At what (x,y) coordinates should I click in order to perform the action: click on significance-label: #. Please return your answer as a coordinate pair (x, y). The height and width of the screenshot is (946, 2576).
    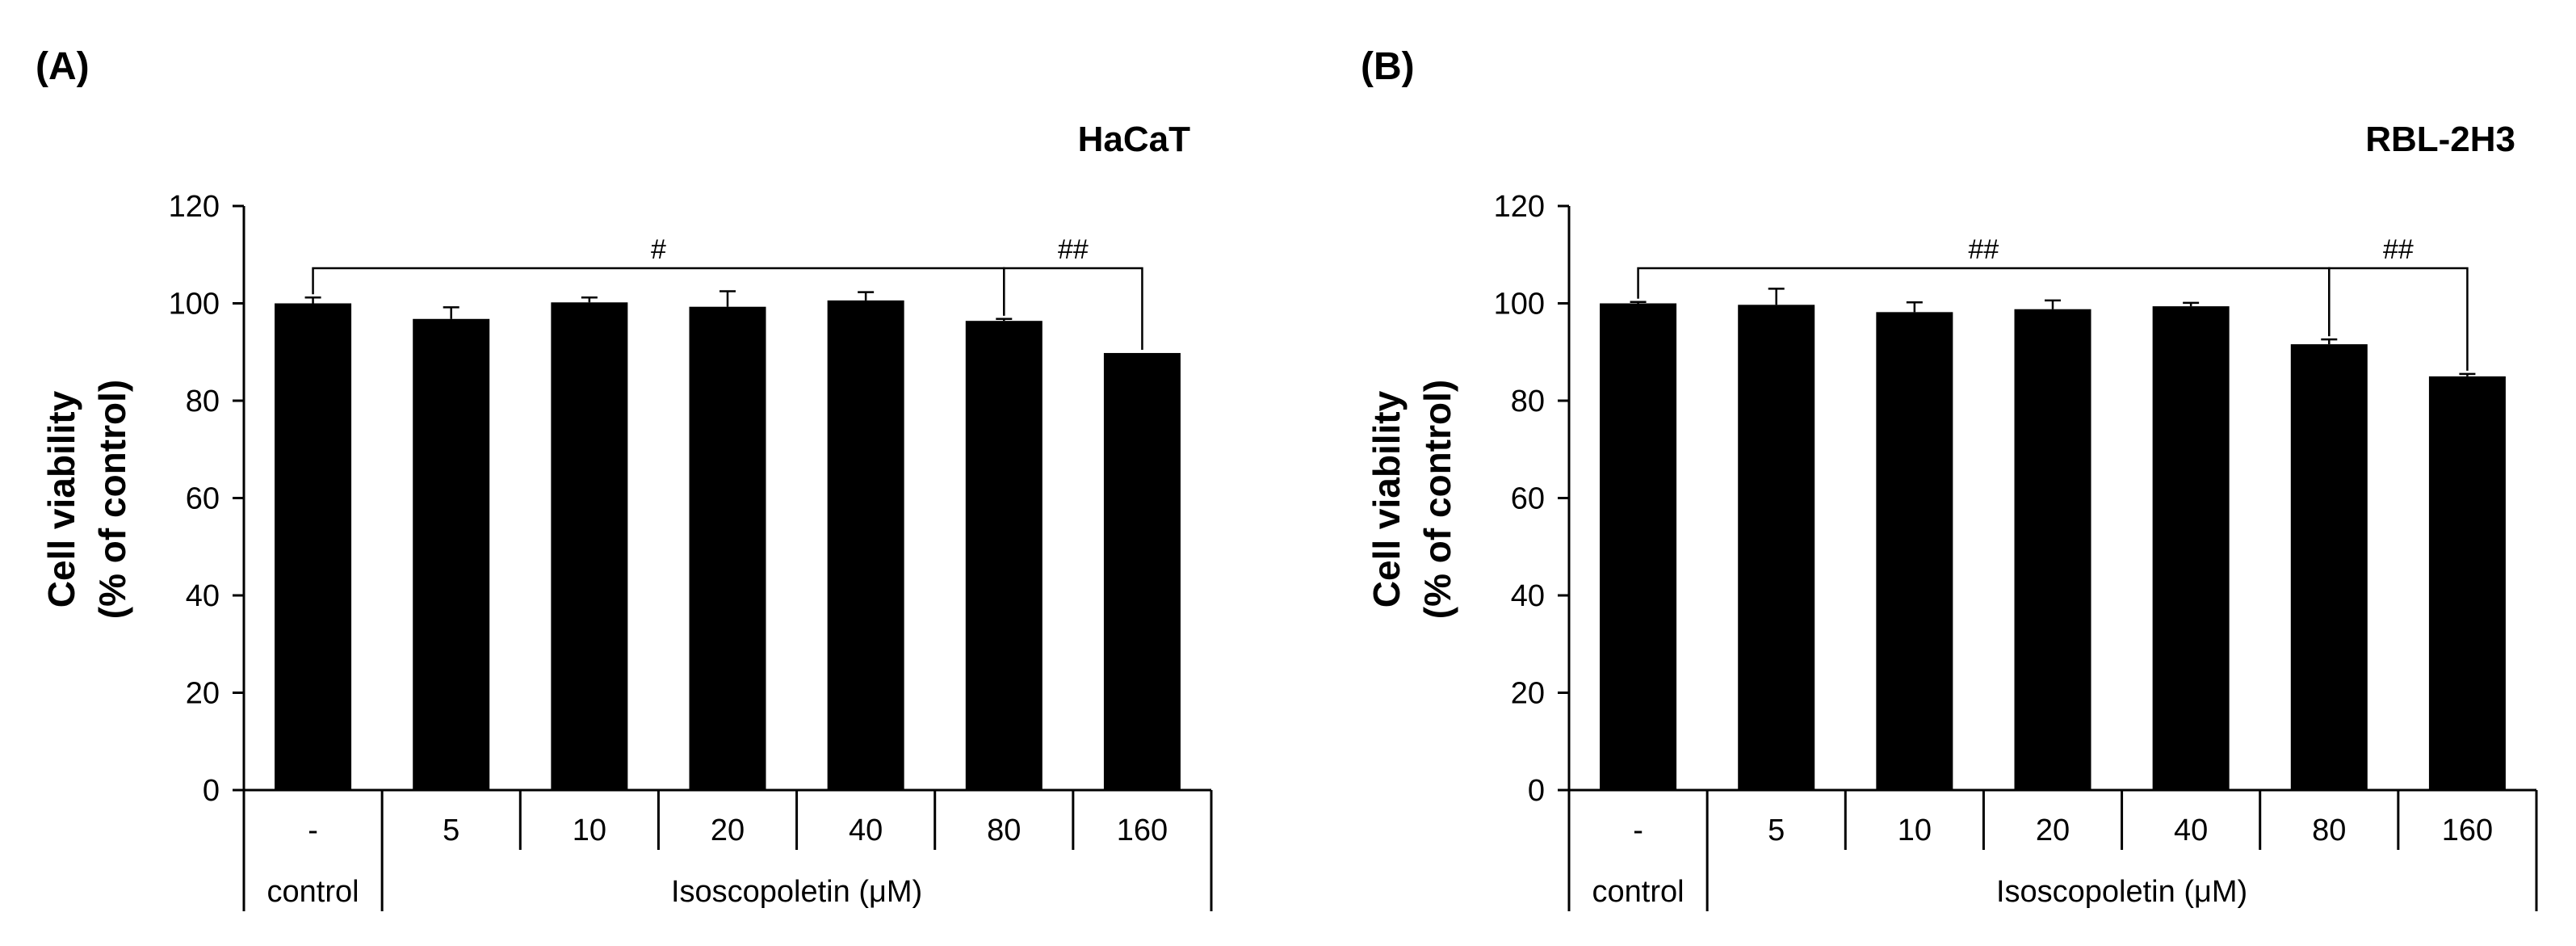
    Looking at the image, I should click on (658, 249).